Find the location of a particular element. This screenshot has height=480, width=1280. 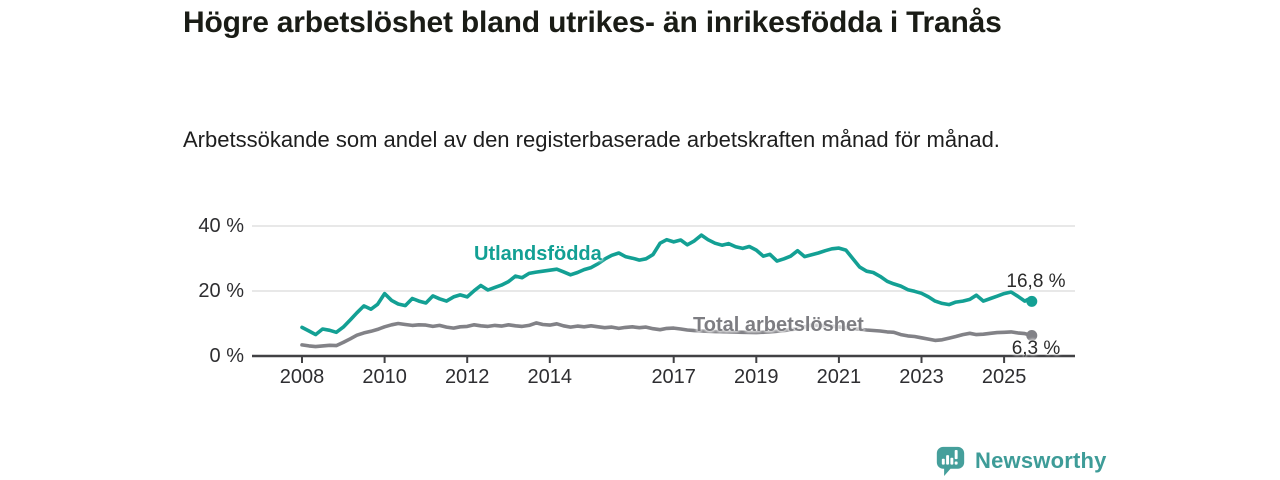

series-label-utlandsfodda: Utlandsfödda is located at coordinates (538, 254).